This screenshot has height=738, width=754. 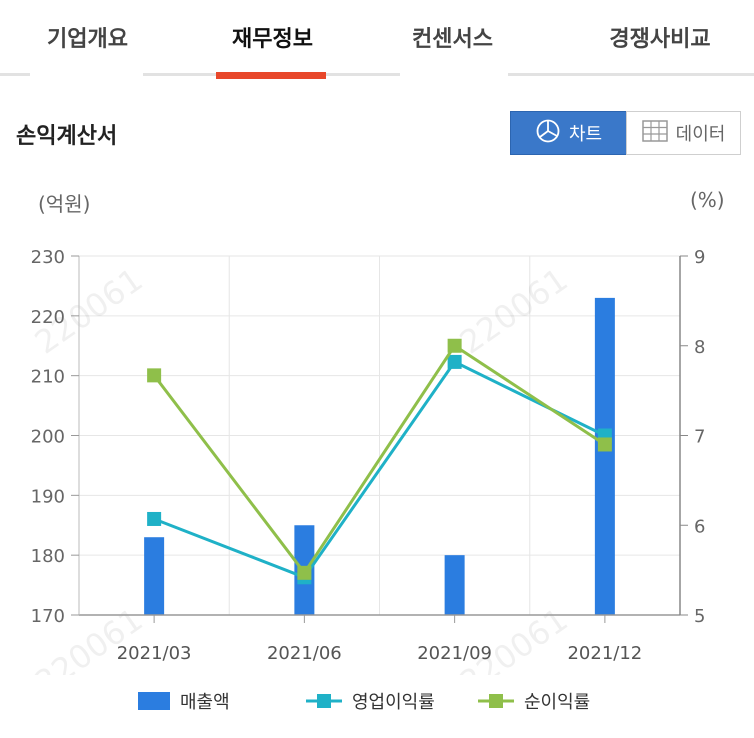 What do you see at coordinates (377, 40) in the screenshot?
I see `tab-bar: 기업개요 재무정보 컨센서스 경쟁사비교` at bounding box center [377, 40].